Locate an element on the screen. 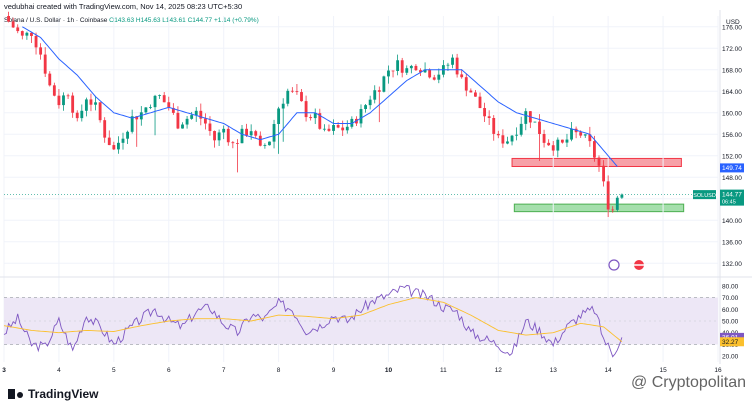  rsi-ma-label: 32.27 is located at coordinates (730, 342).